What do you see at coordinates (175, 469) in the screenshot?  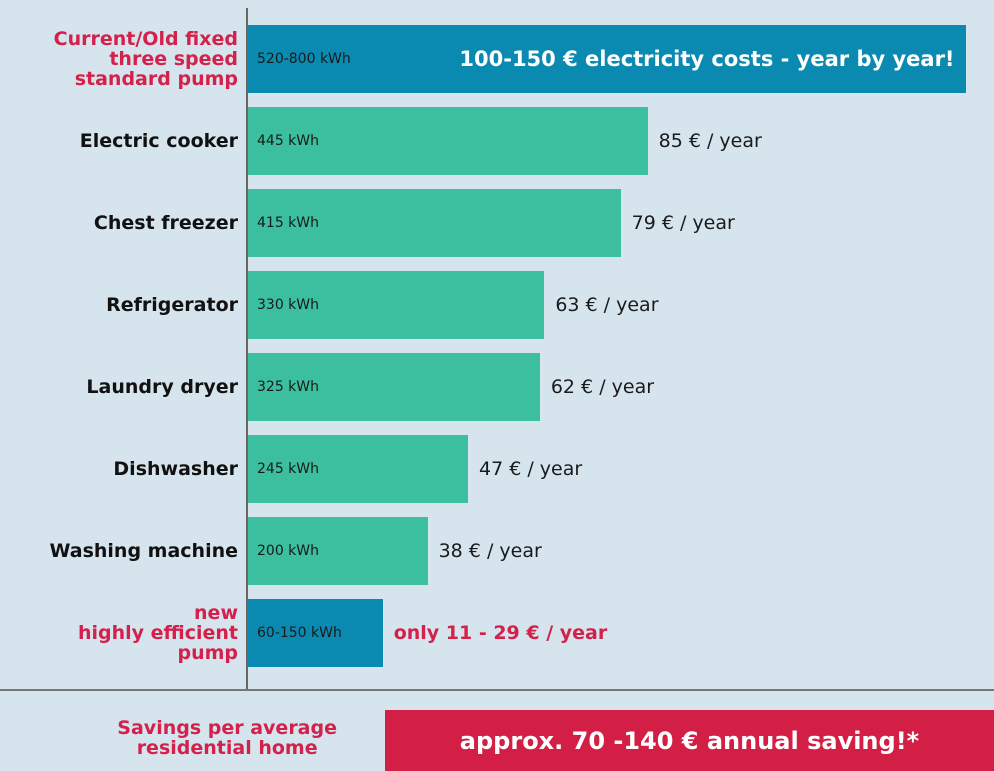 I see `category-label: Dishwasher` at bounding box center [175, 469].